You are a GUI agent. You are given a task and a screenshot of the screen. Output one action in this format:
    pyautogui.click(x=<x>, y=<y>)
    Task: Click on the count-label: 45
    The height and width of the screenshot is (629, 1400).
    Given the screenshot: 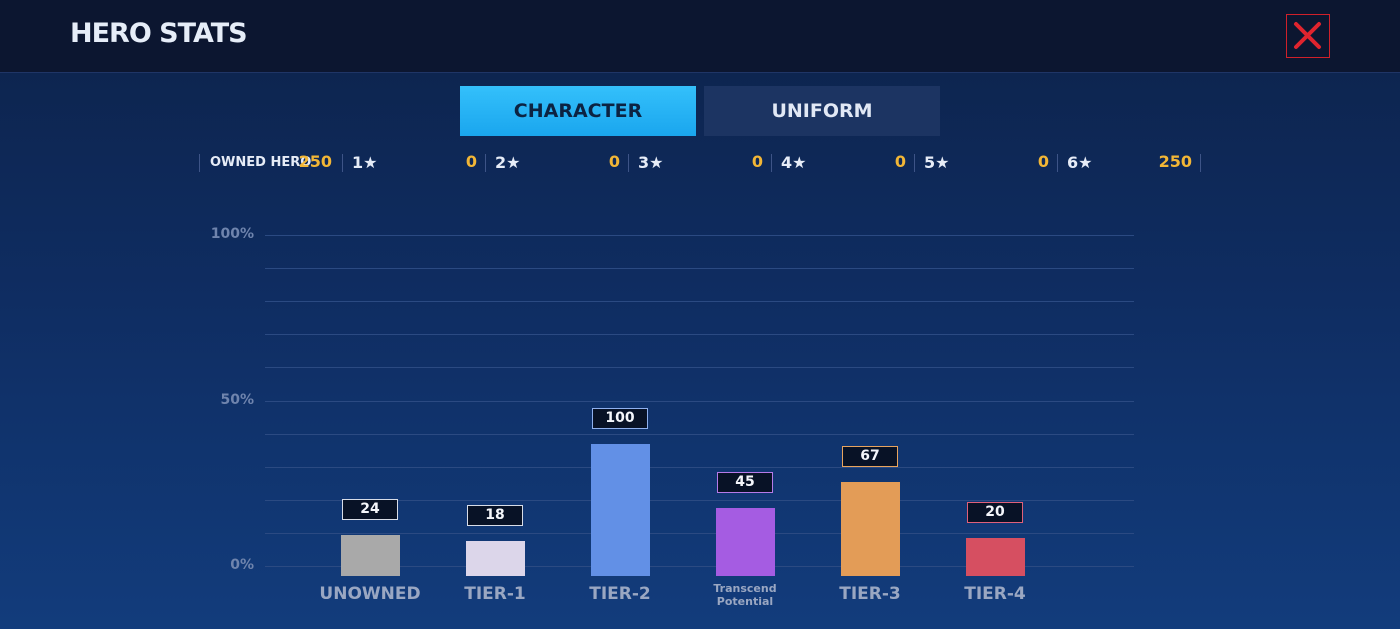 What is the action you would take?
    pyautogui.click(x=745, y=483)
    